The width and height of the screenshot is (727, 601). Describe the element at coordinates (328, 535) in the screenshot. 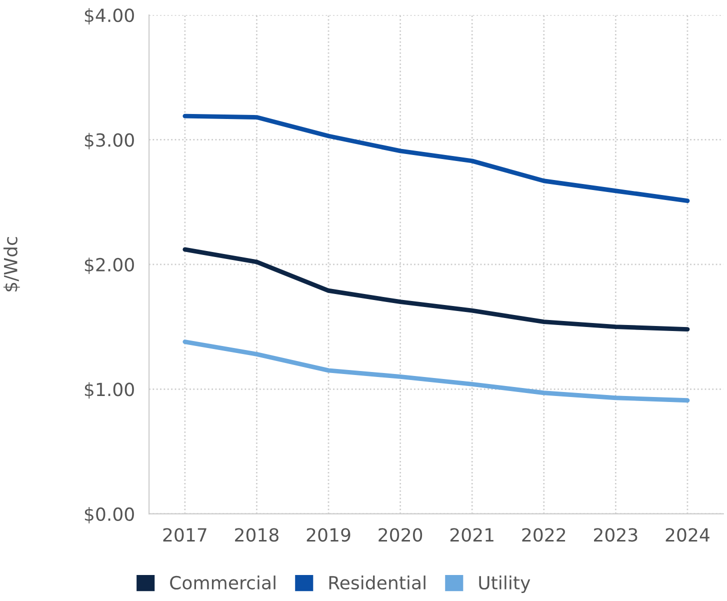

I see `x-tick-label: 2019` at that location.